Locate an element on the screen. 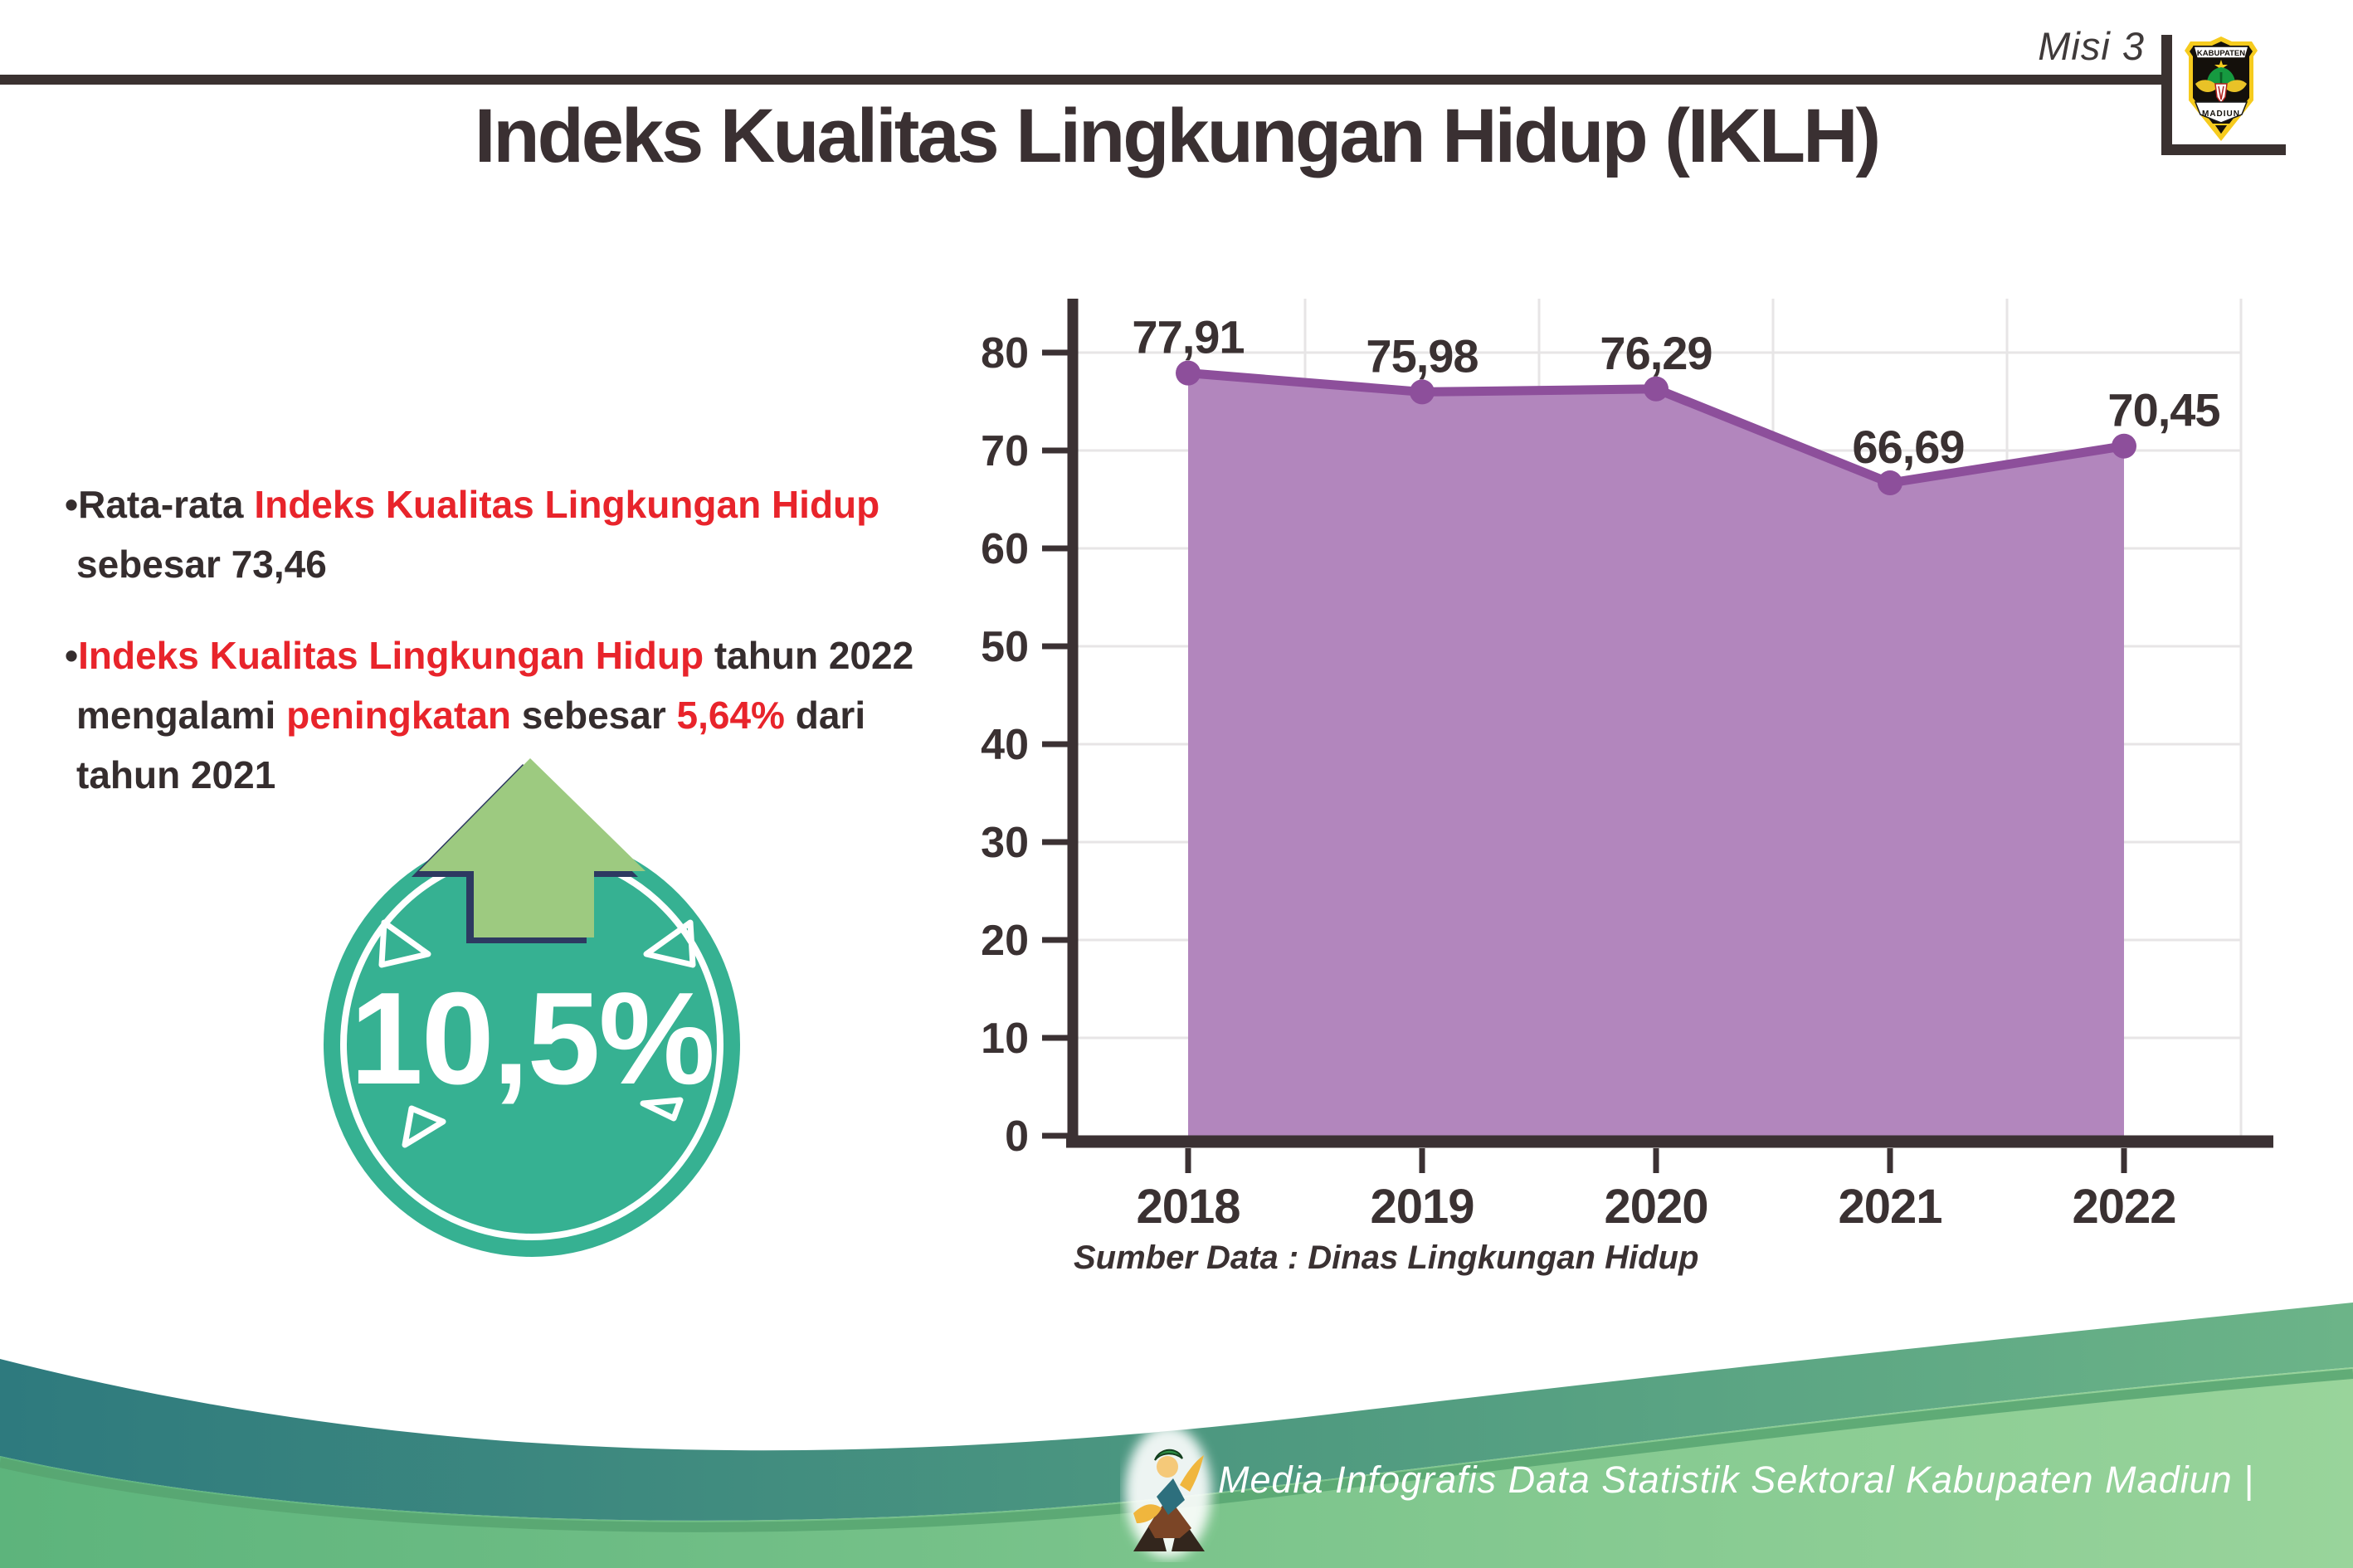  y-tick-label: 10 is located at coordinates (1005, 1039).